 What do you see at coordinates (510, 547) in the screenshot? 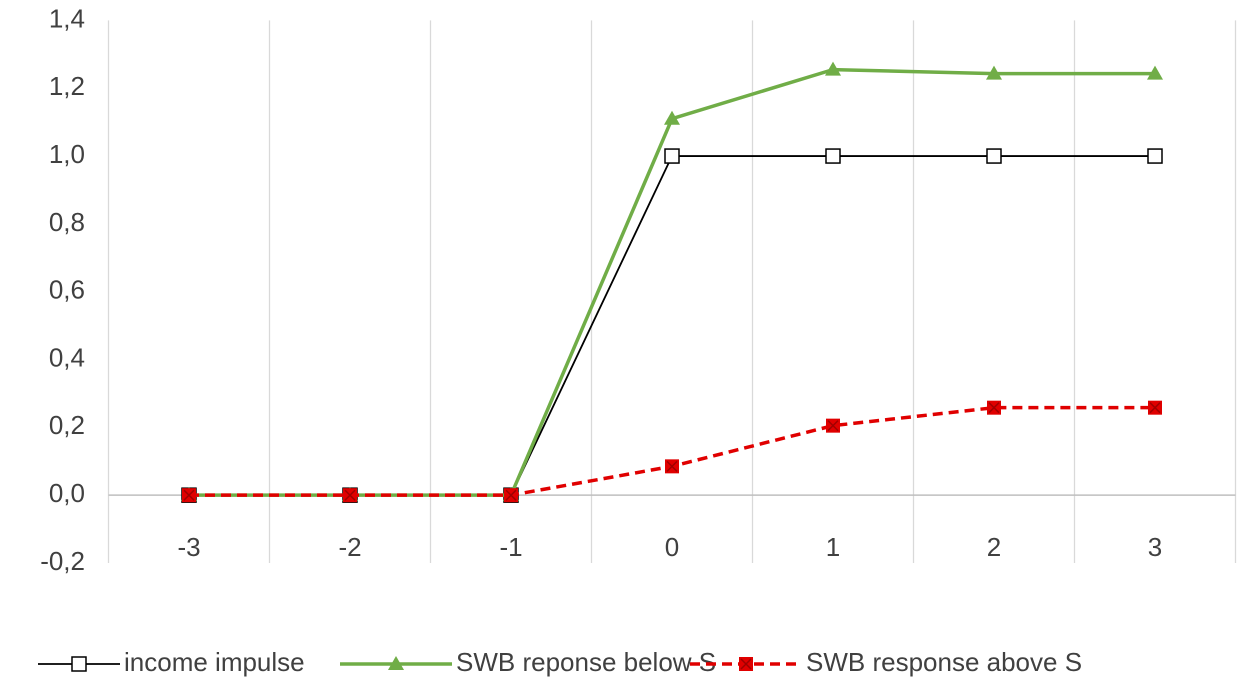
I see `x-tick-label: -1` at bounding box center [510, 547].